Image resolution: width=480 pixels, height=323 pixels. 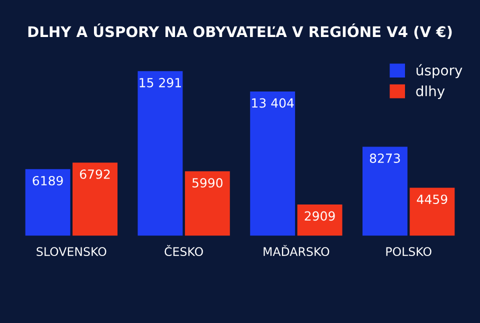 What do you see at coordinates (47, 181) in the screenshot?
I see `data-label: 6189` at bounding box center [47, 181].